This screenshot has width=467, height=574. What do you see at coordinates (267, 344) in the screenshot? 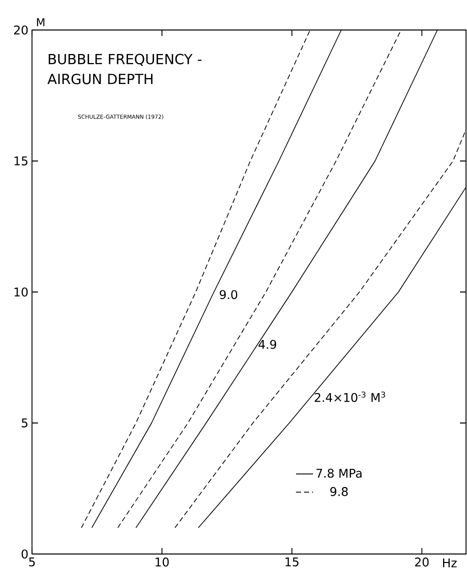
I see `annotation: 4.9` at bounding box center [267, 344].